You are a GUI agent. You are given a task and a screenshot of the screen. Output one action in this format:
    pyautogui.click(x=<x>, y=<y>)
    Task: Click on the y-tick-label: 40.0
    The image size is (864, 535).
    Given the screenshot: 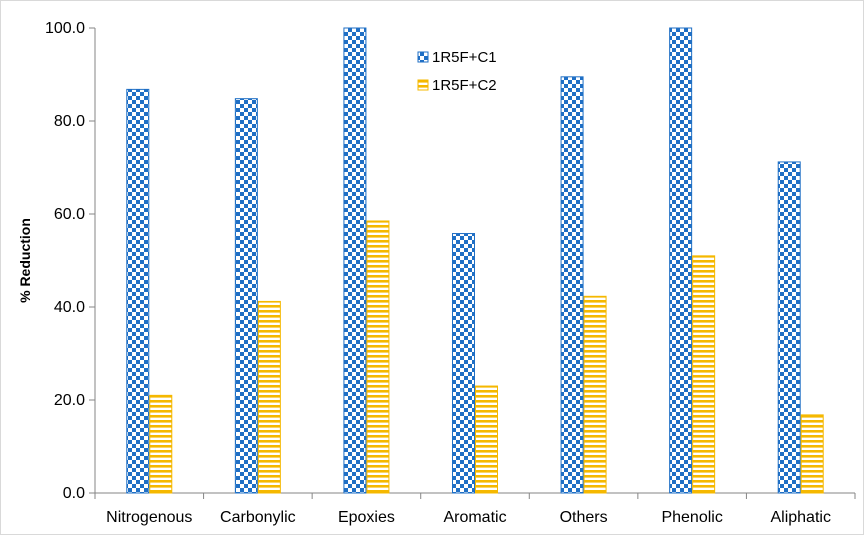 What is the action you would take?
    pyautogui.click(x=69, y=307)
    